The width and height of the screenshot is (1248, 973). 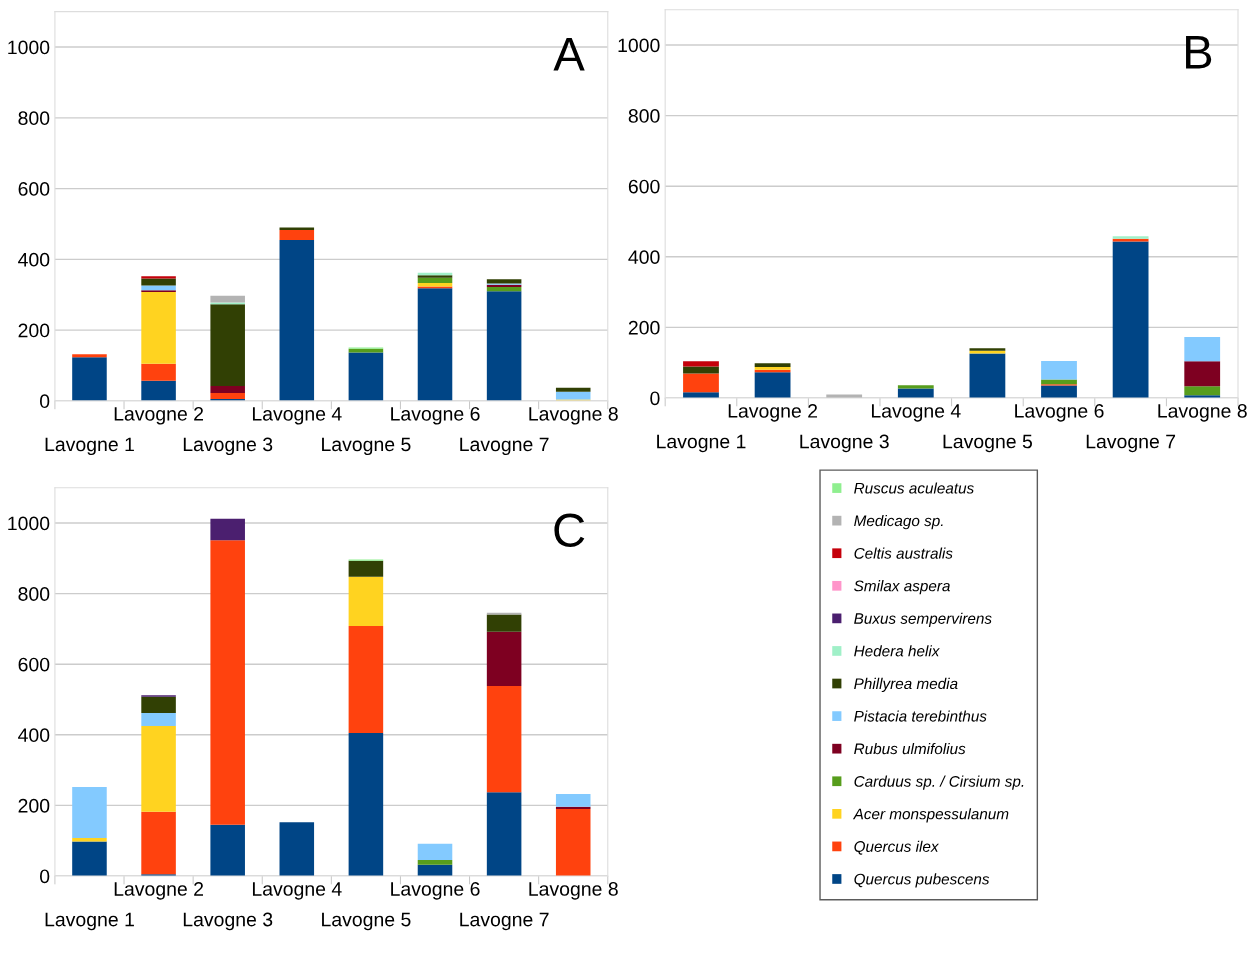 What do you see at coordinates (914, 488) in the screenshot?
I see `legend-label: Ruscus aculeatus` at bounding box center [914, 488].